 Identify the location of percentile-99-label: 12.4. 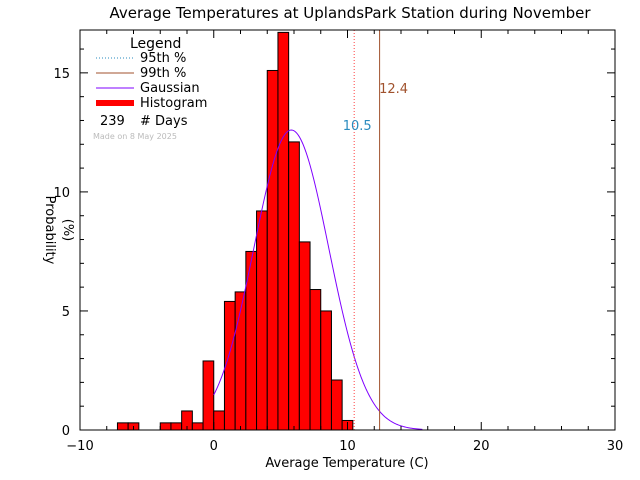
(393, 89).